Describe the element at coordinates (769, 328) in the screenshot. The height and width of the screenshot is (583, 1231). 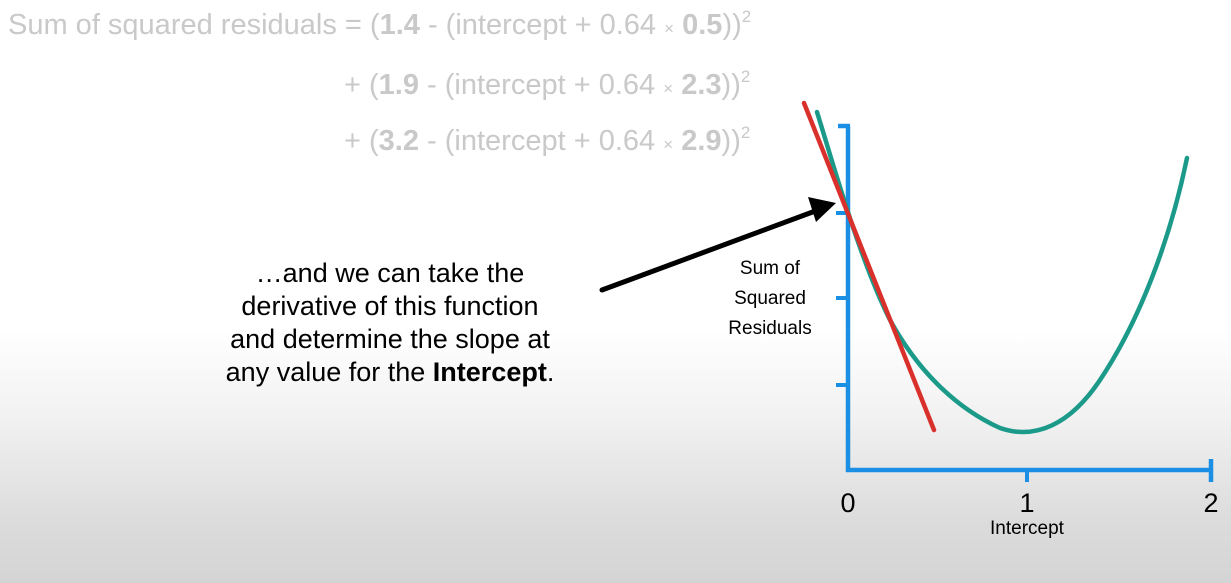
I see `y-axis-label-line: Residuals` at that location.